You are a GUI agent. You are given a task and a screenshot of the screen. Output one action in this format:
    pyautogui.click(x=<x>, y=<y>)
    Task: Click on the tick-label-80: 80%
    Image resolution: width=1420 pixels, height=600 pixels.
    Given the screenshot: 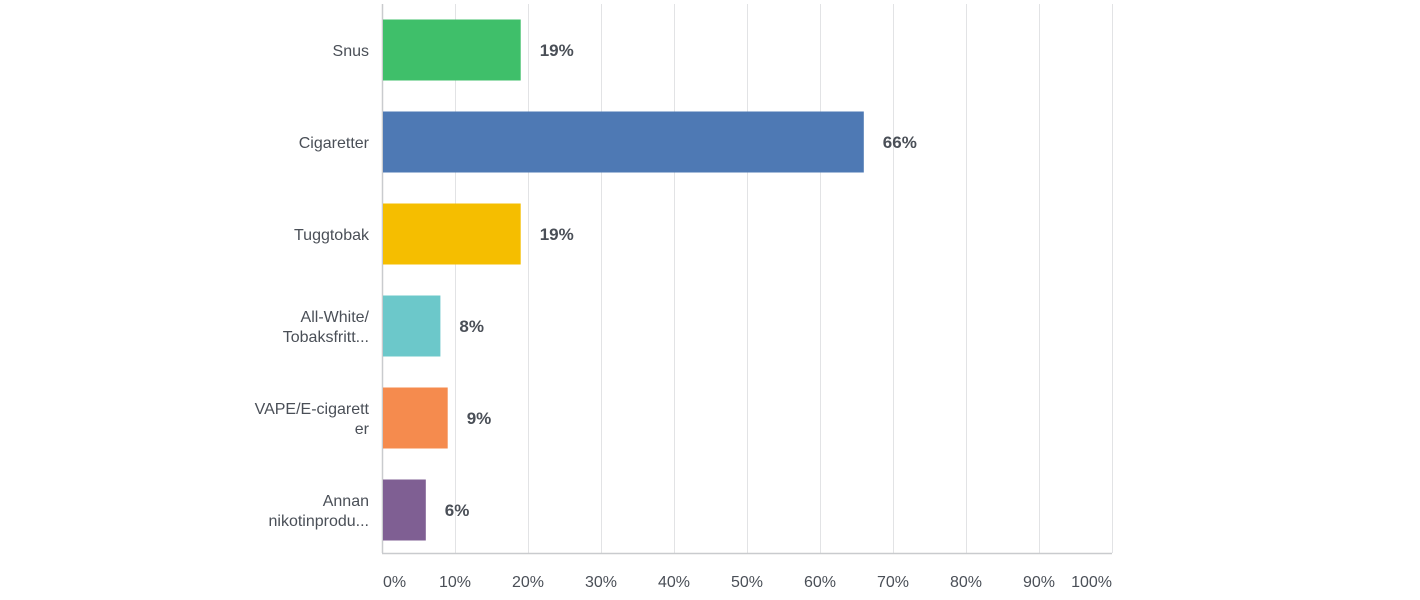 What is the action you would take?
    pyautogui.click(x=966, y=582)
    